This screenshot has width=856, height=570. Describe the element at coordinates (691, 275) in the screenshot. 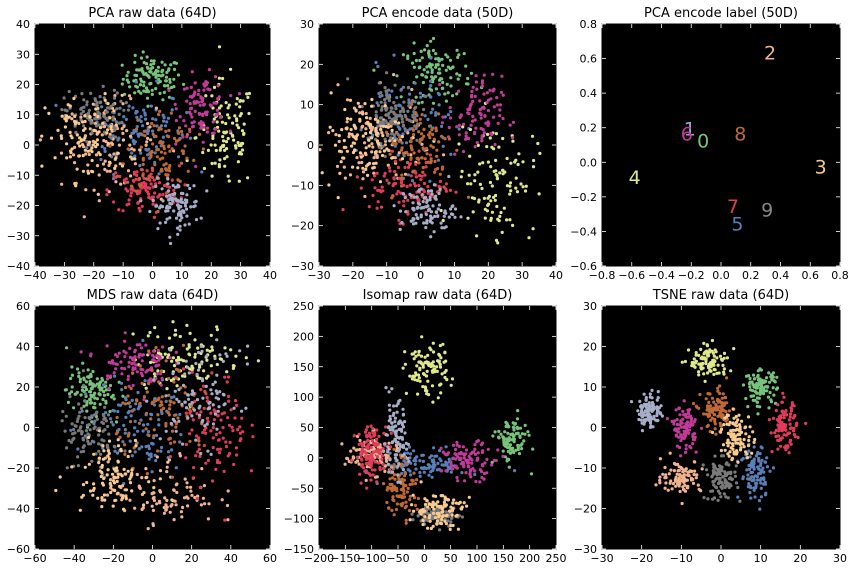

I see `x-tick-label: −0.2` at that location.